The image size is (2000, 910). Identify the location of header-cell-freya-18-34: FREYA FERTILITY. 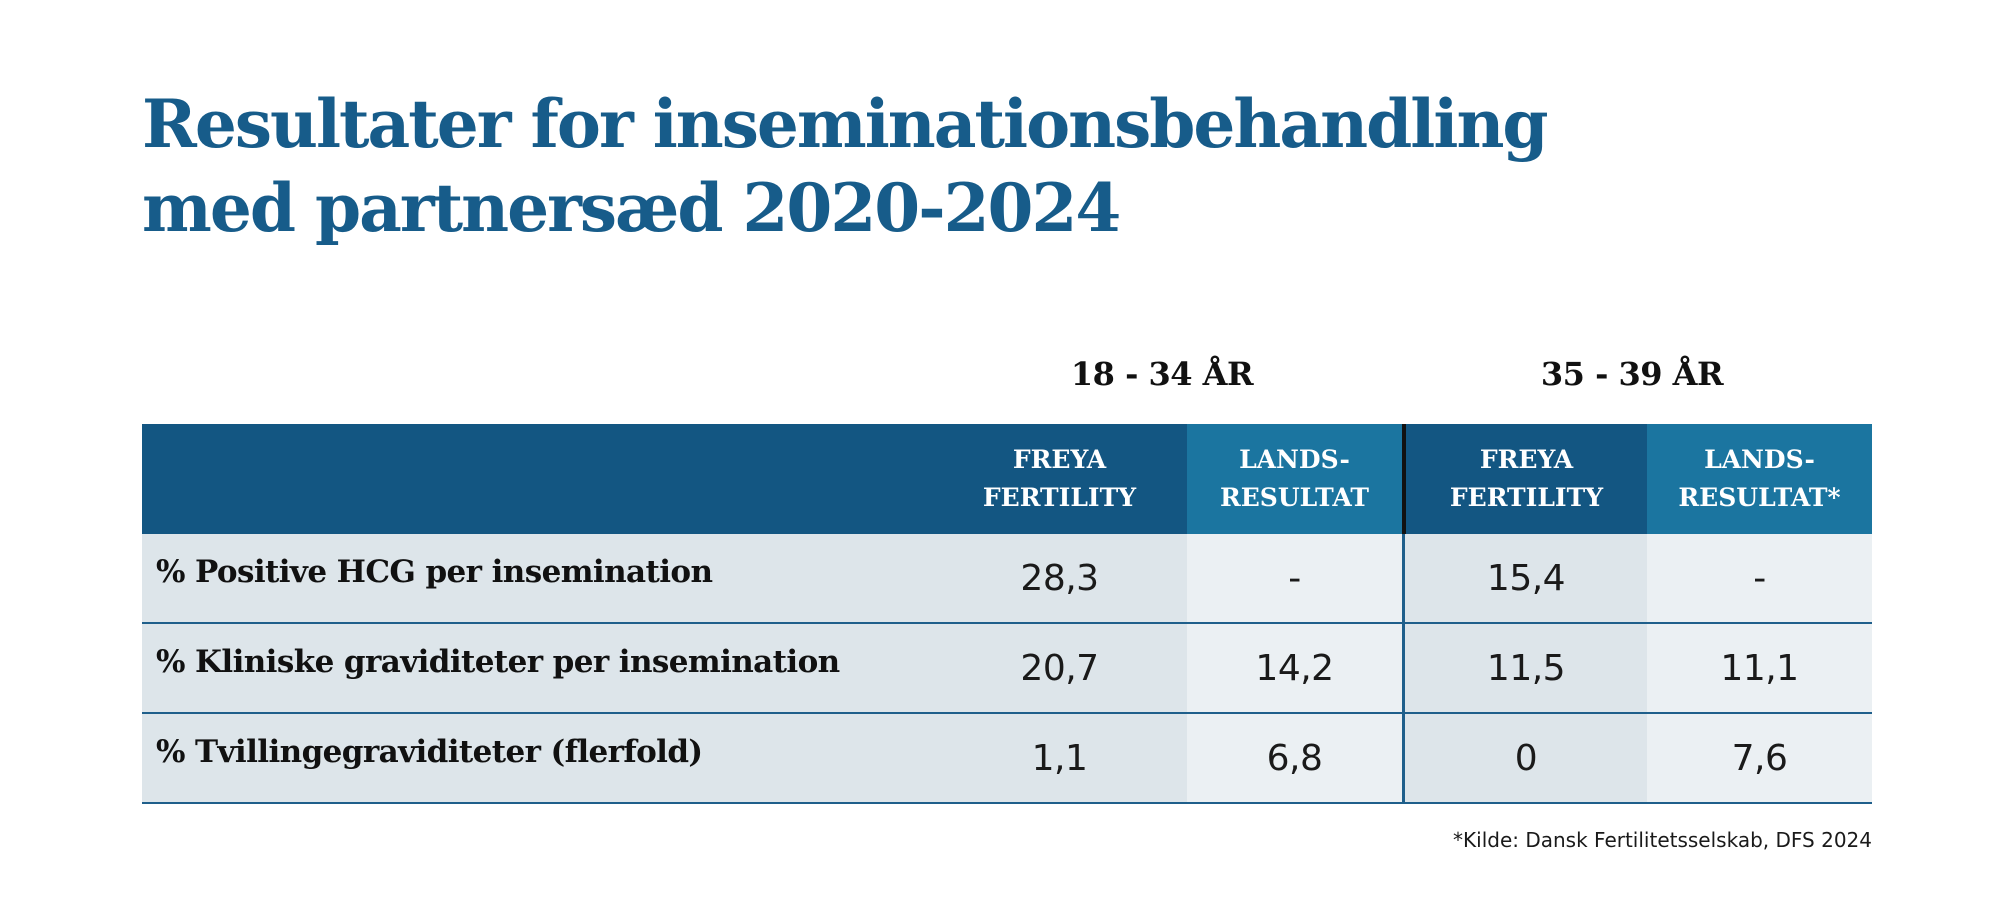
(1059, 479).